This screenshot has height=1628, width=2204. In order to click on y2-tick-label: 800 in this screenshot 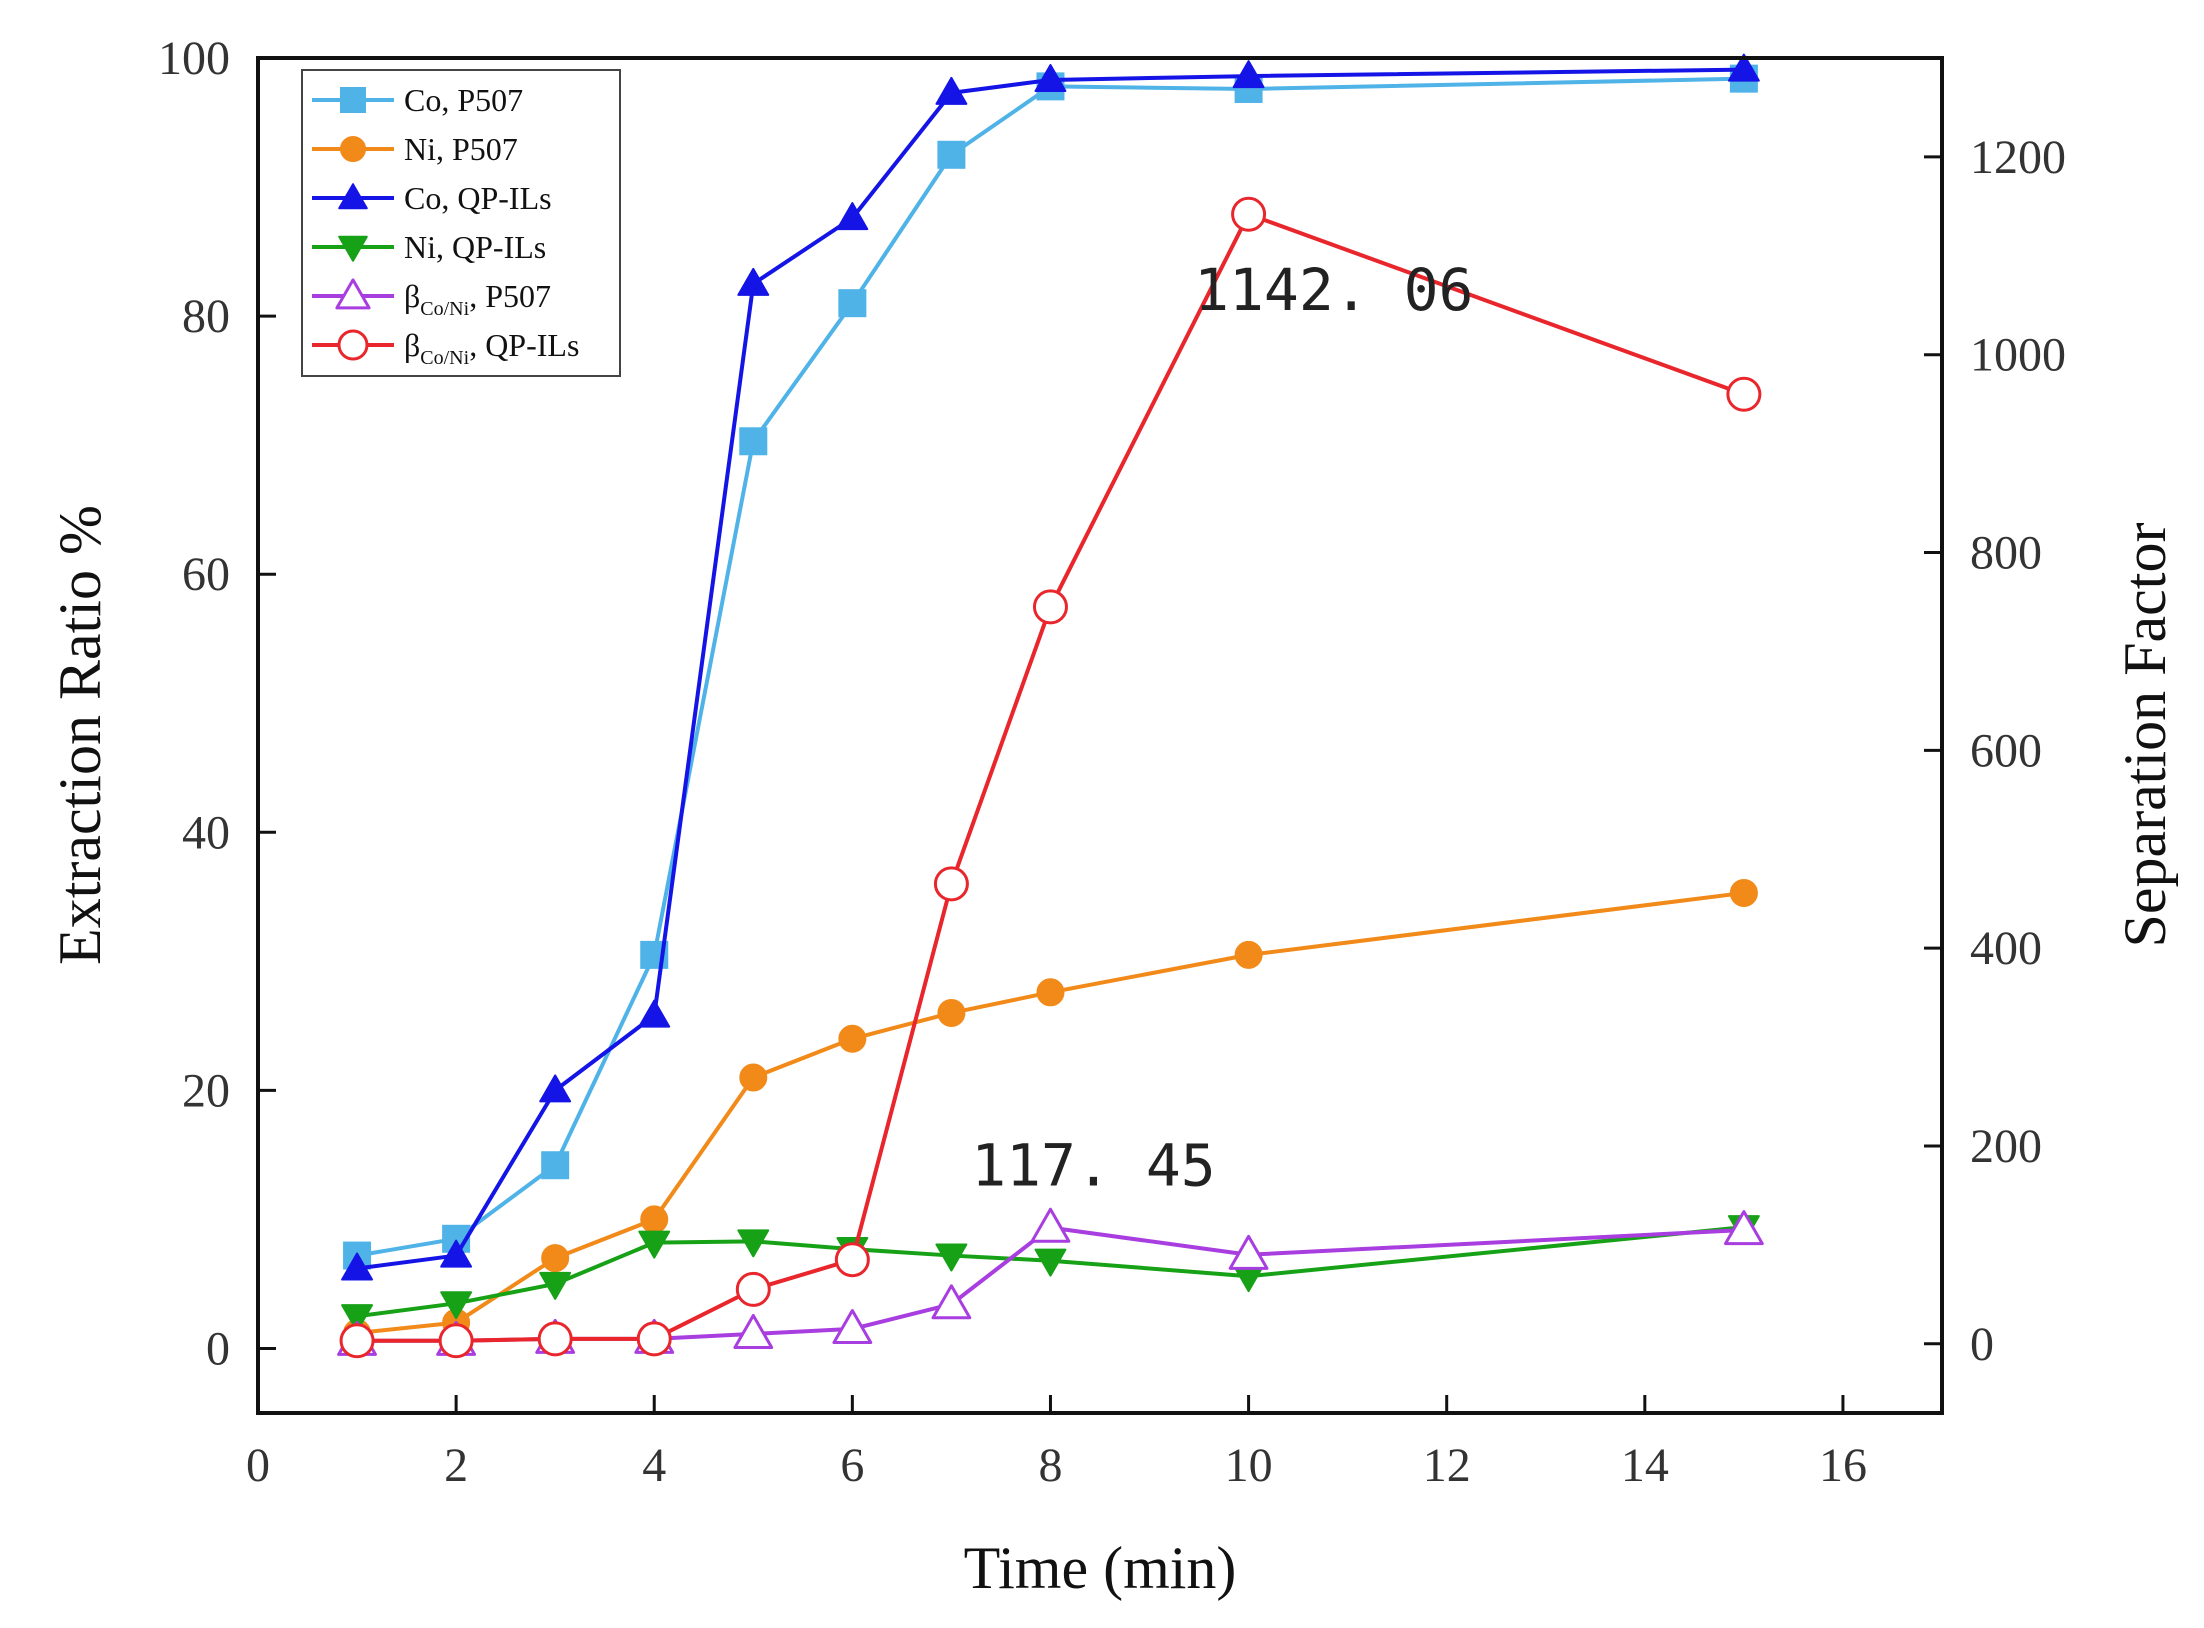, I will do `click(2006, 553)`.